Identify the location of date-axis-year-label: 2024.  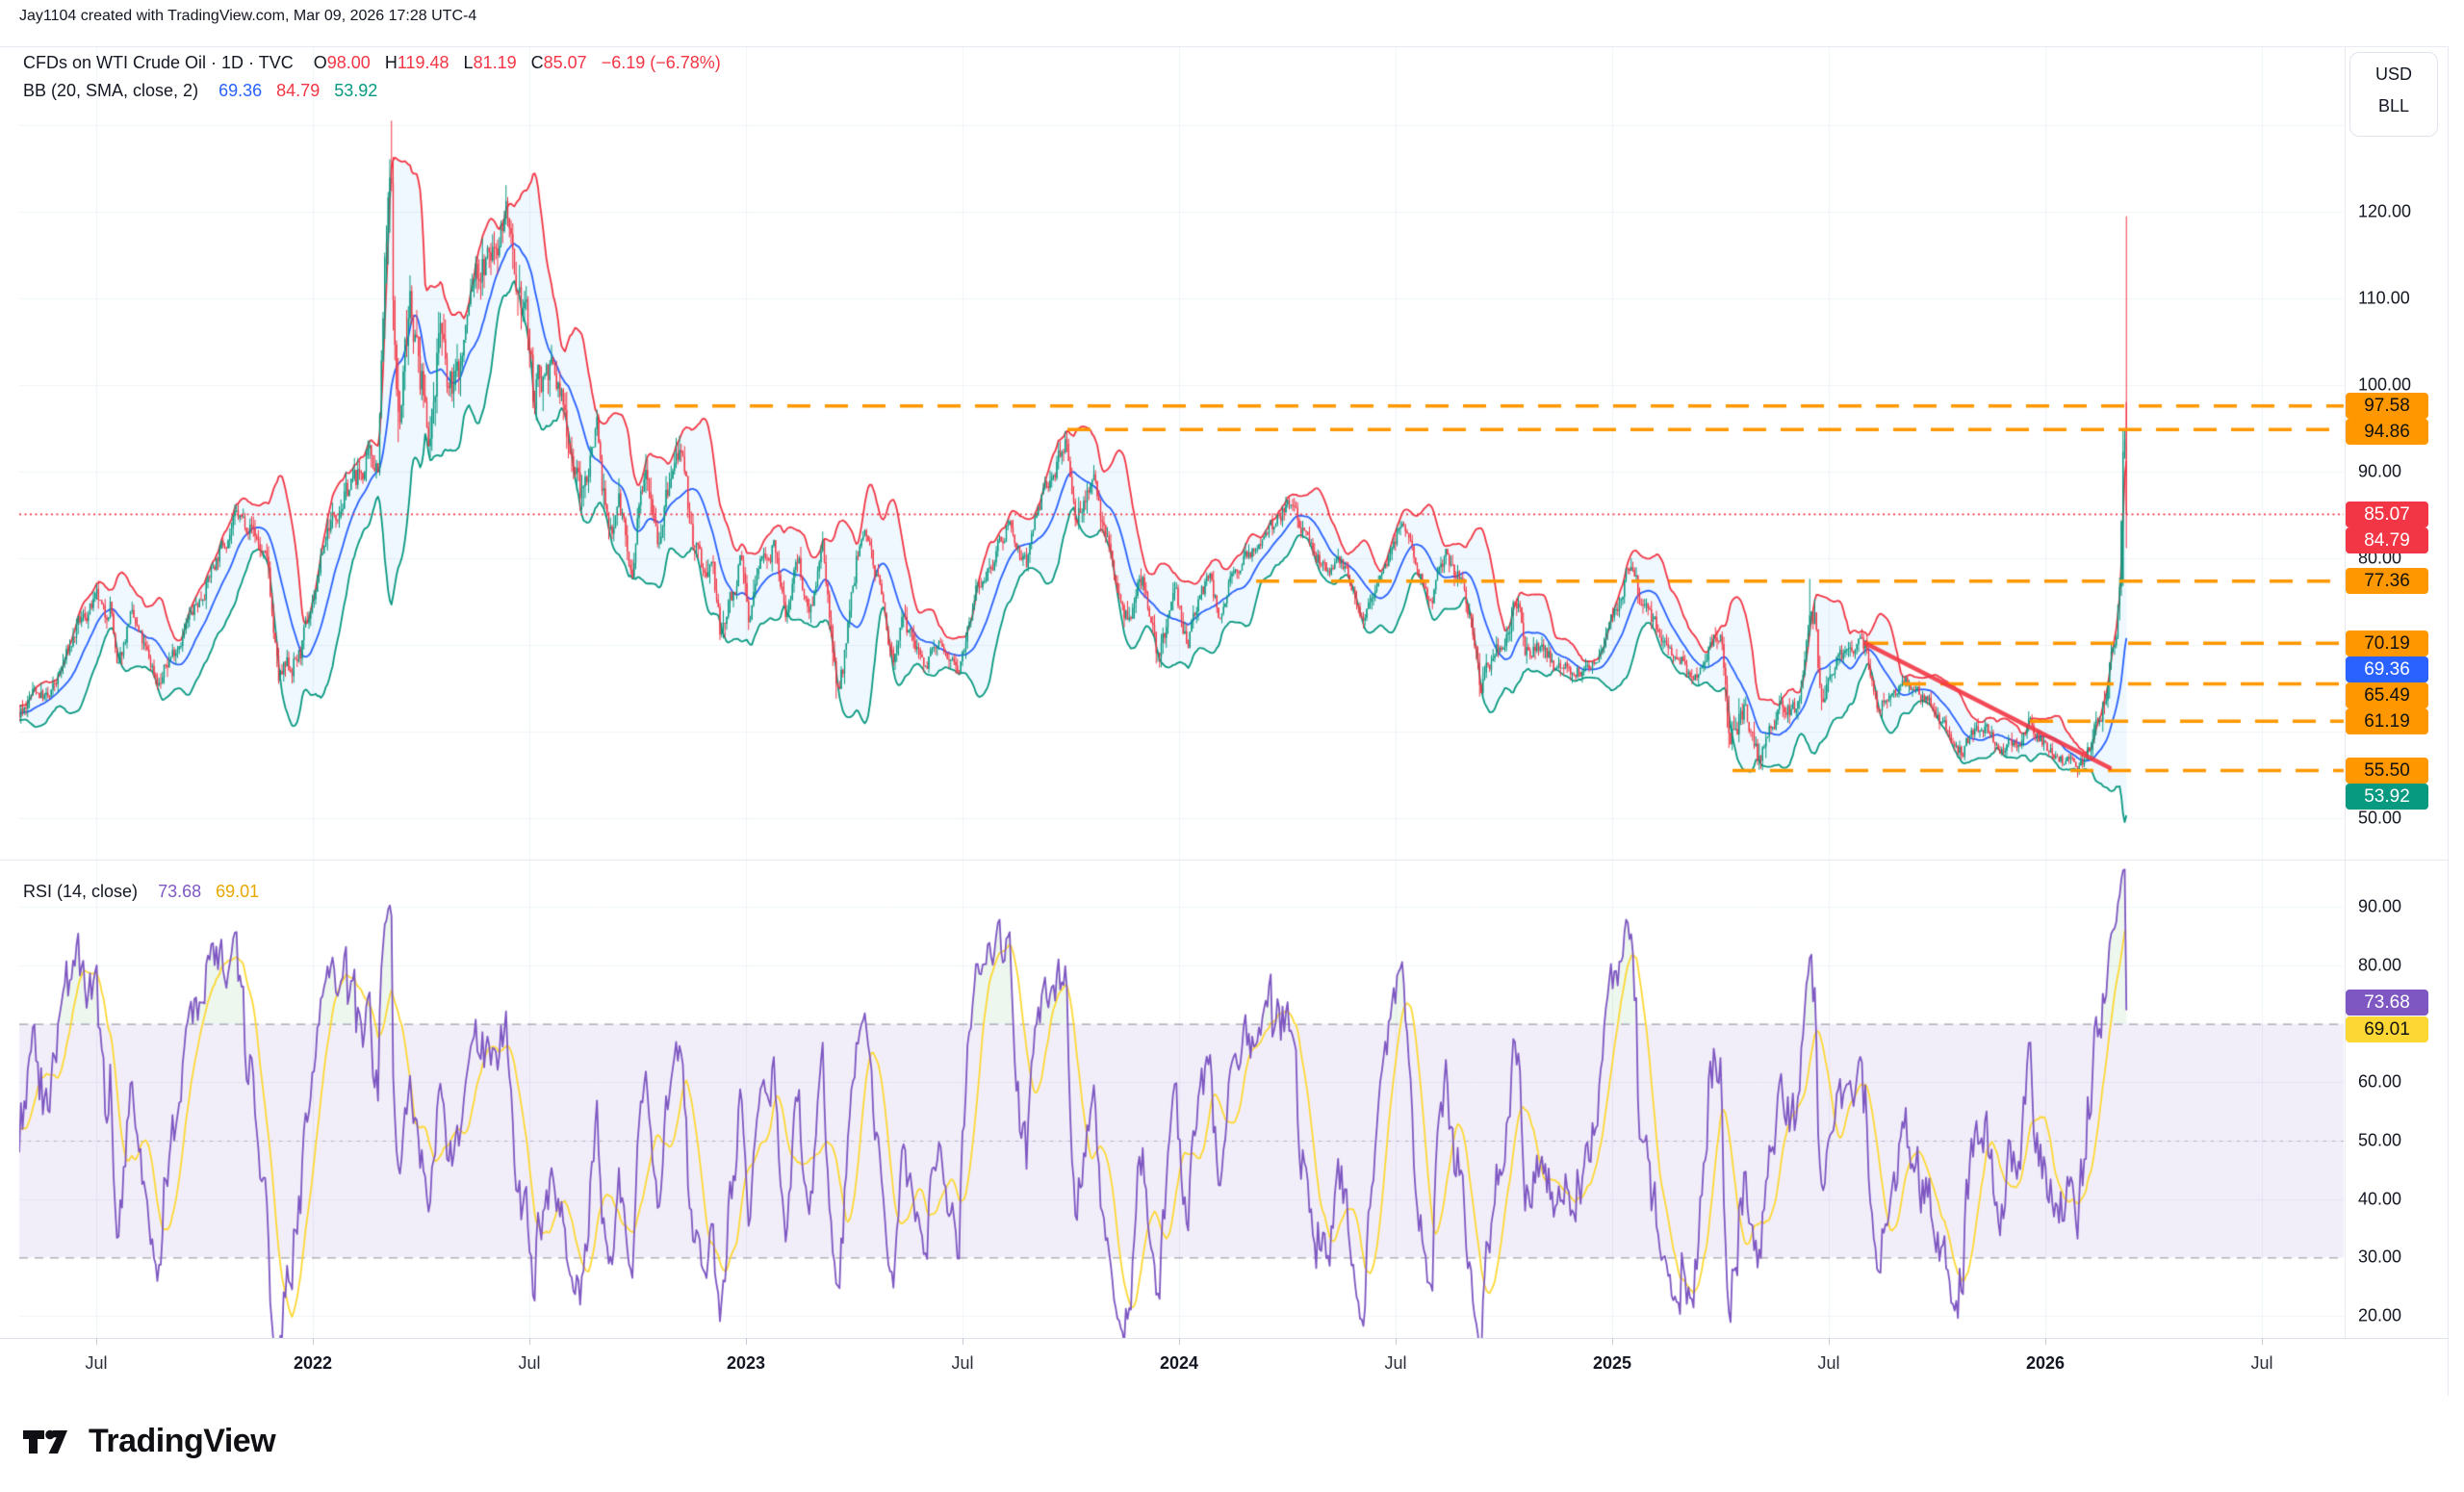
(1179, 1363).